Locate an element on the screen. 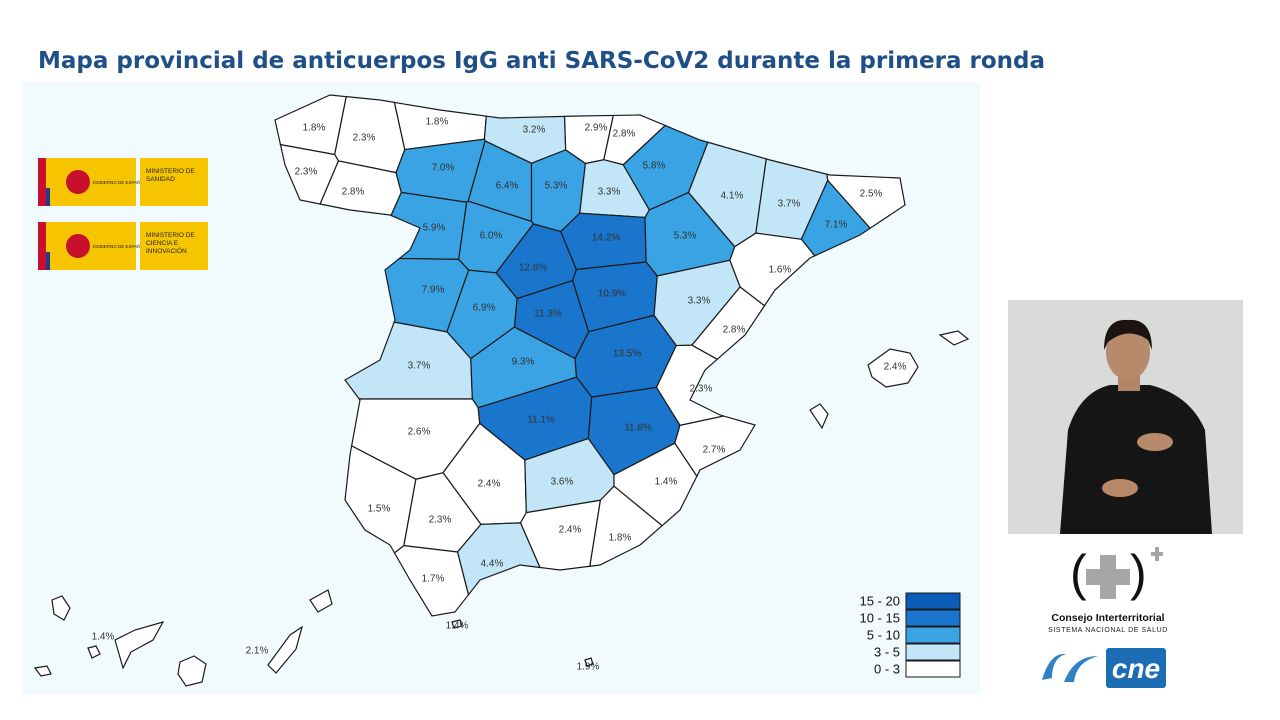 This screenshot has height=720, width=1280. province-label: 7.1% is located at coordinates (836, 225).